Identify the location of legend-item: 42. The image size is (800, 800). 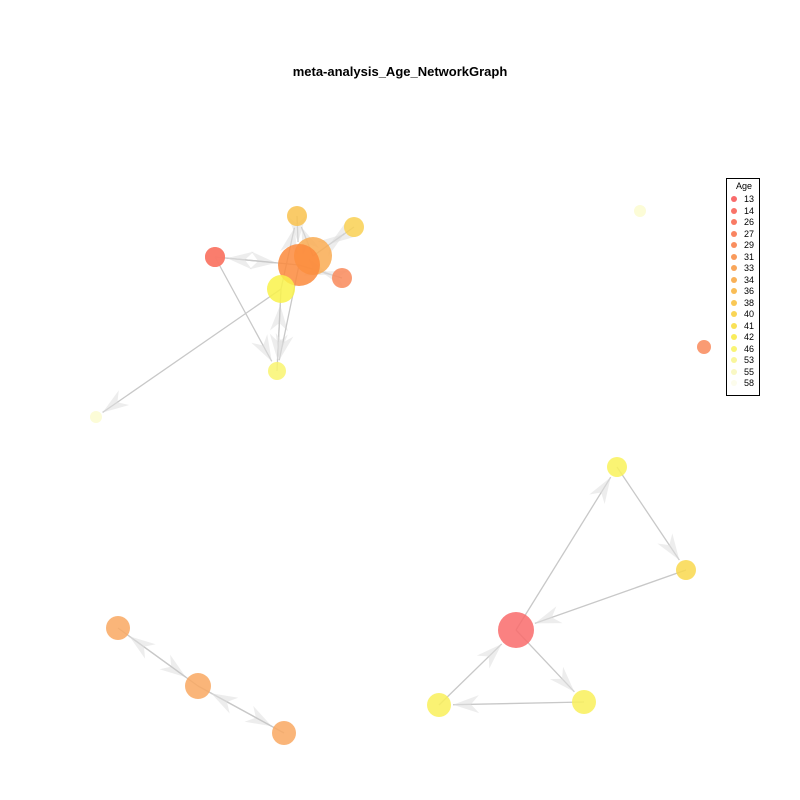
(746, 337).